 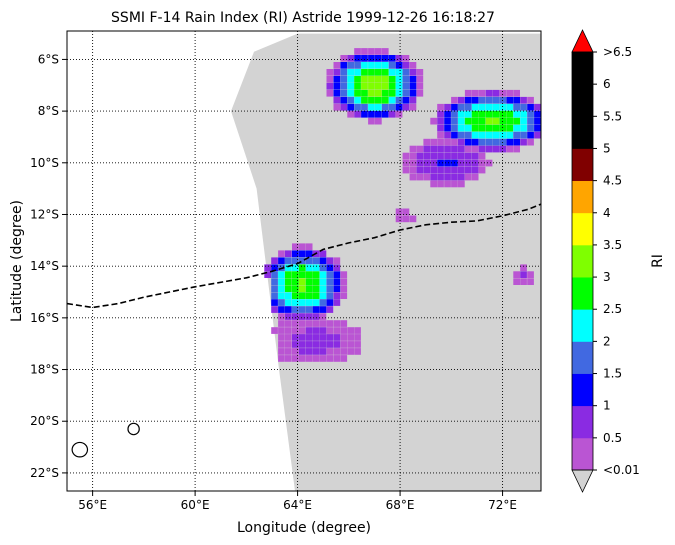 I want to click on colorbar-frame, so click(x=582, y=261).